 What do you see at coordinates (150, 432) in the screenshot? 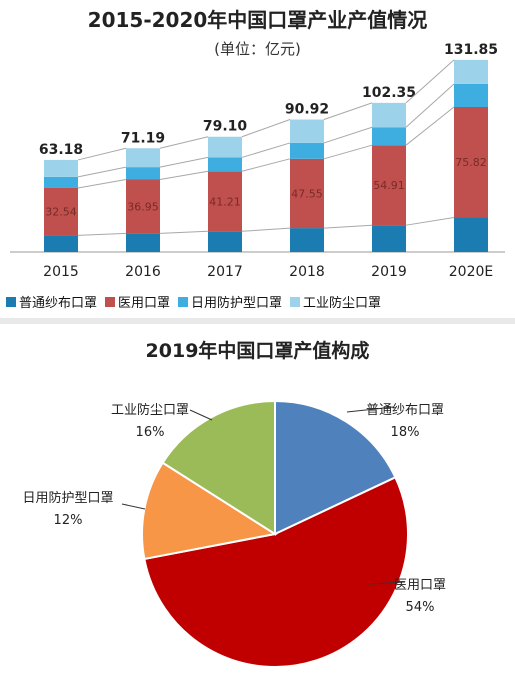
I see `pie-slice-percent: 16%` at bounding box center [150, 432].